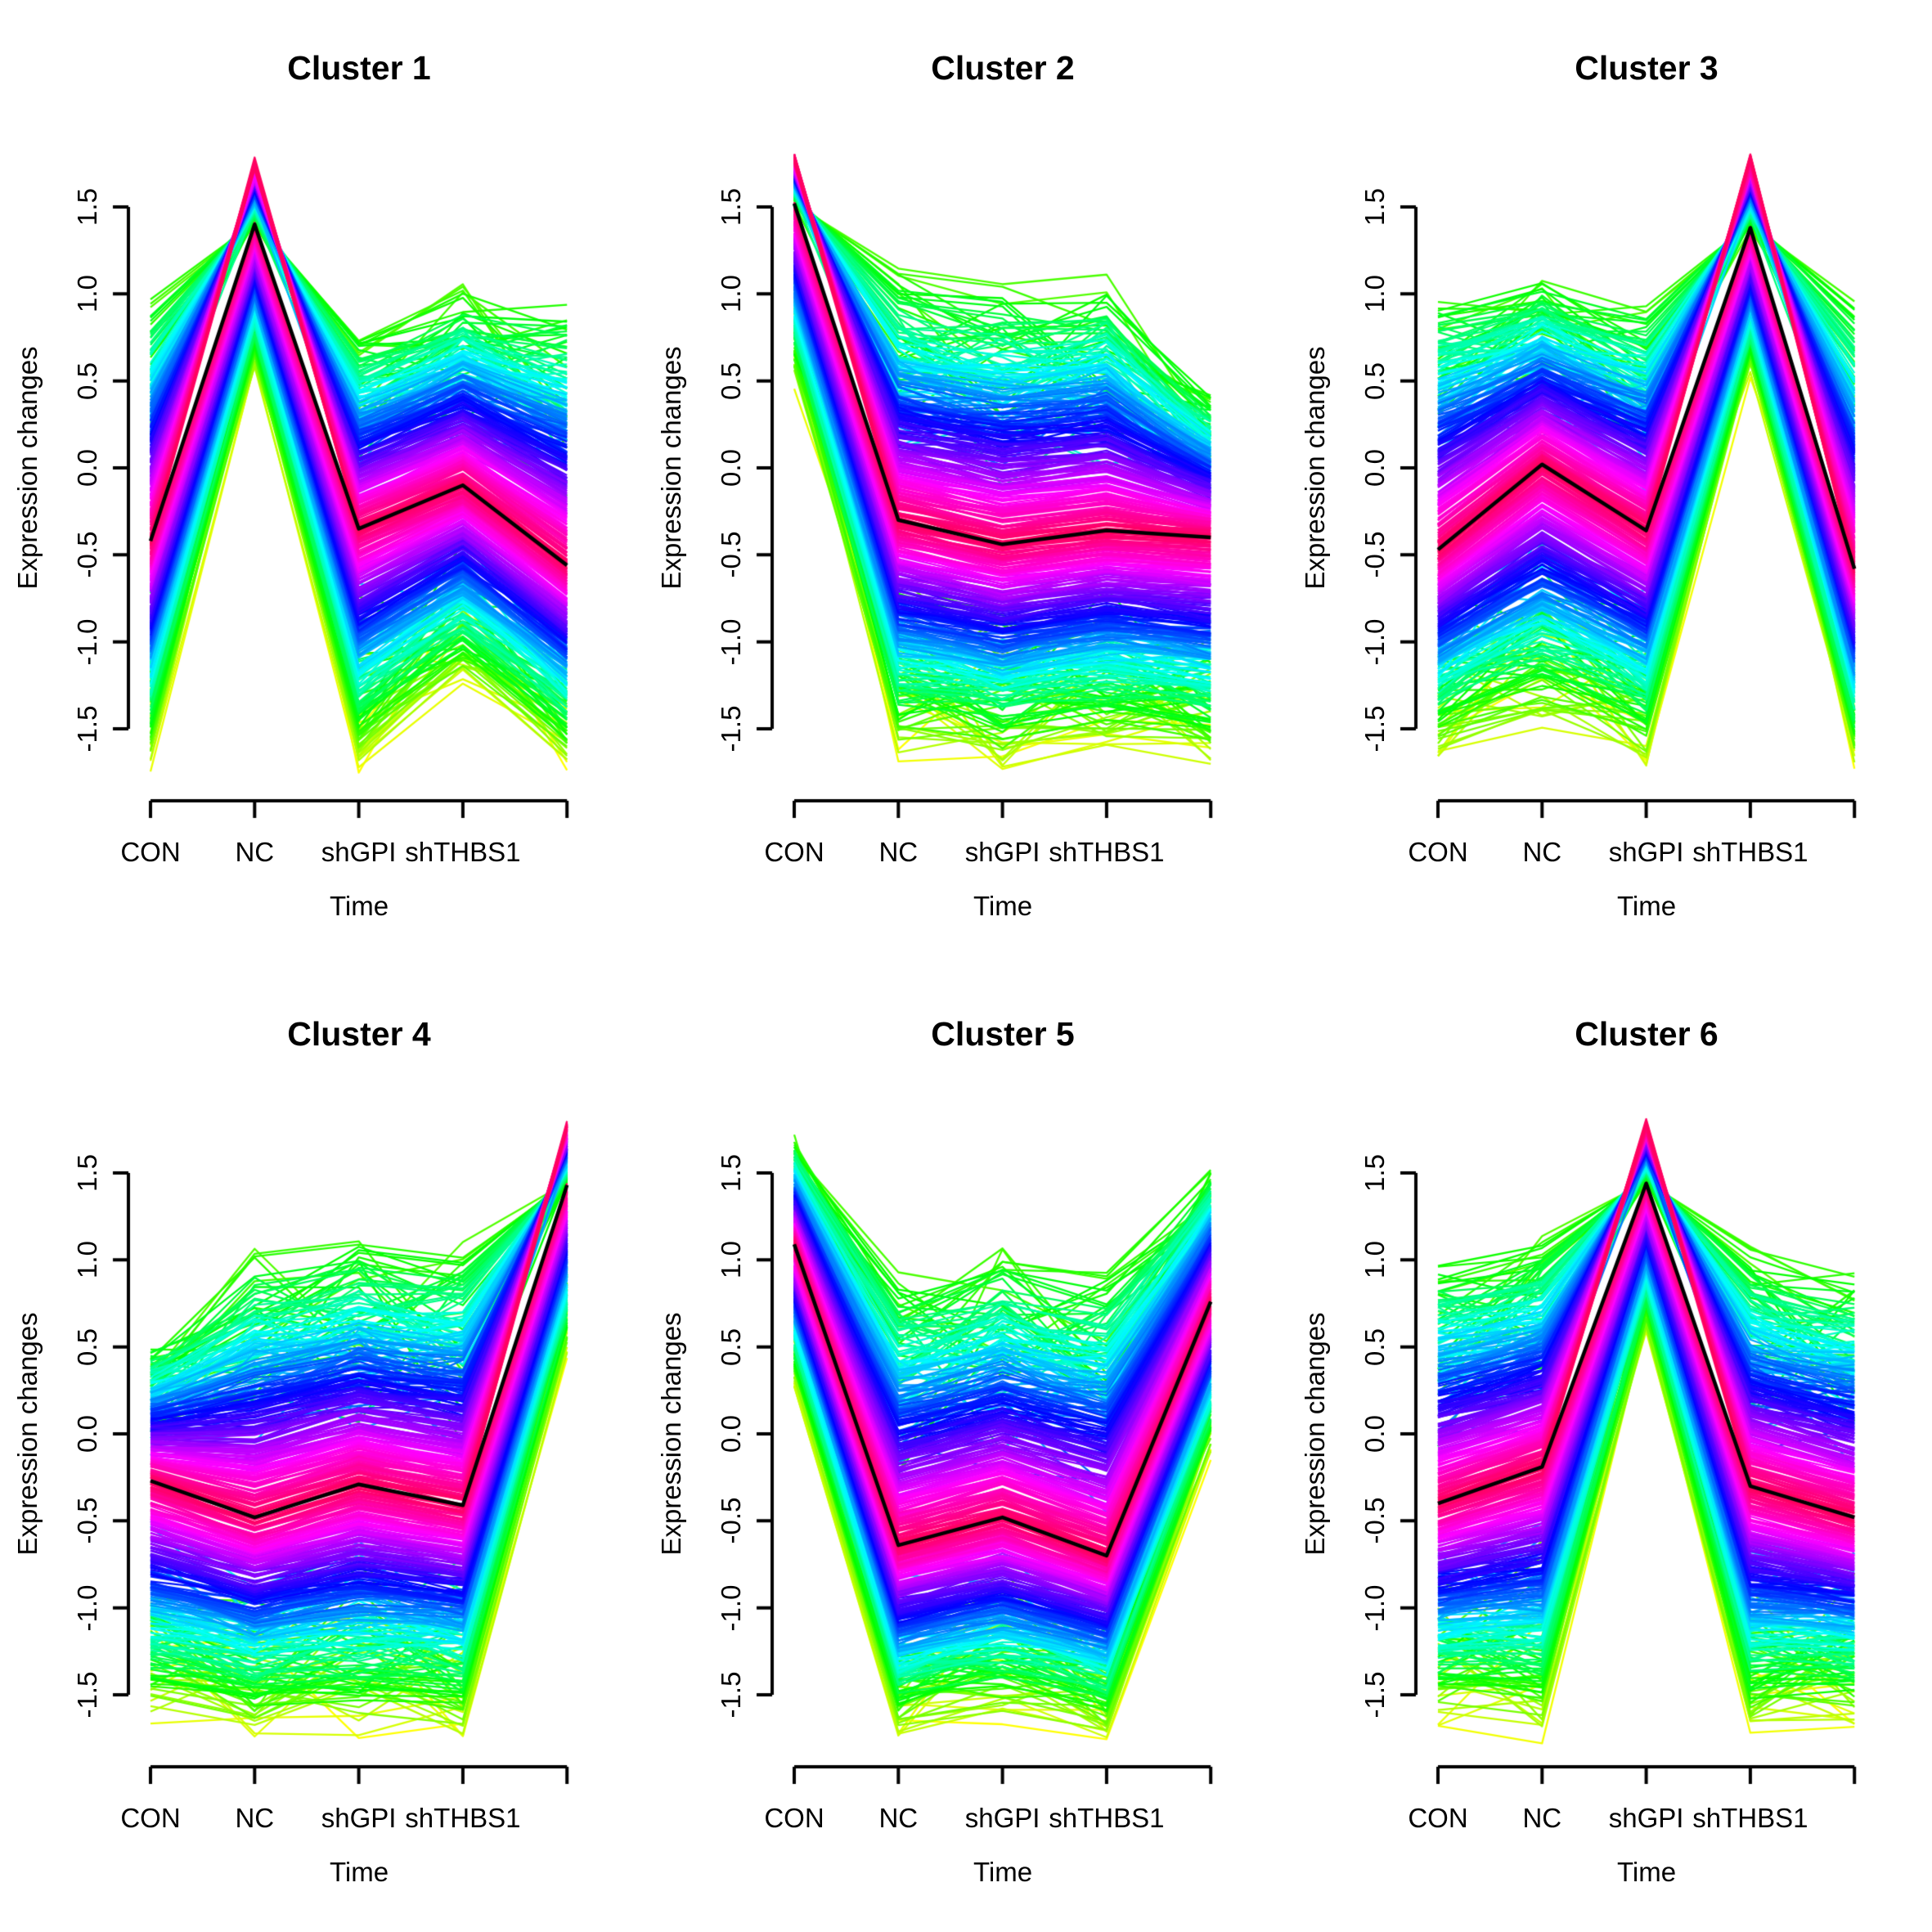 This screenshot has height=1932, width=1932. Describe the element at coordinates (1003, 68) in the screenshot. I see `cluster-2-title: Cluster 2` at that location.